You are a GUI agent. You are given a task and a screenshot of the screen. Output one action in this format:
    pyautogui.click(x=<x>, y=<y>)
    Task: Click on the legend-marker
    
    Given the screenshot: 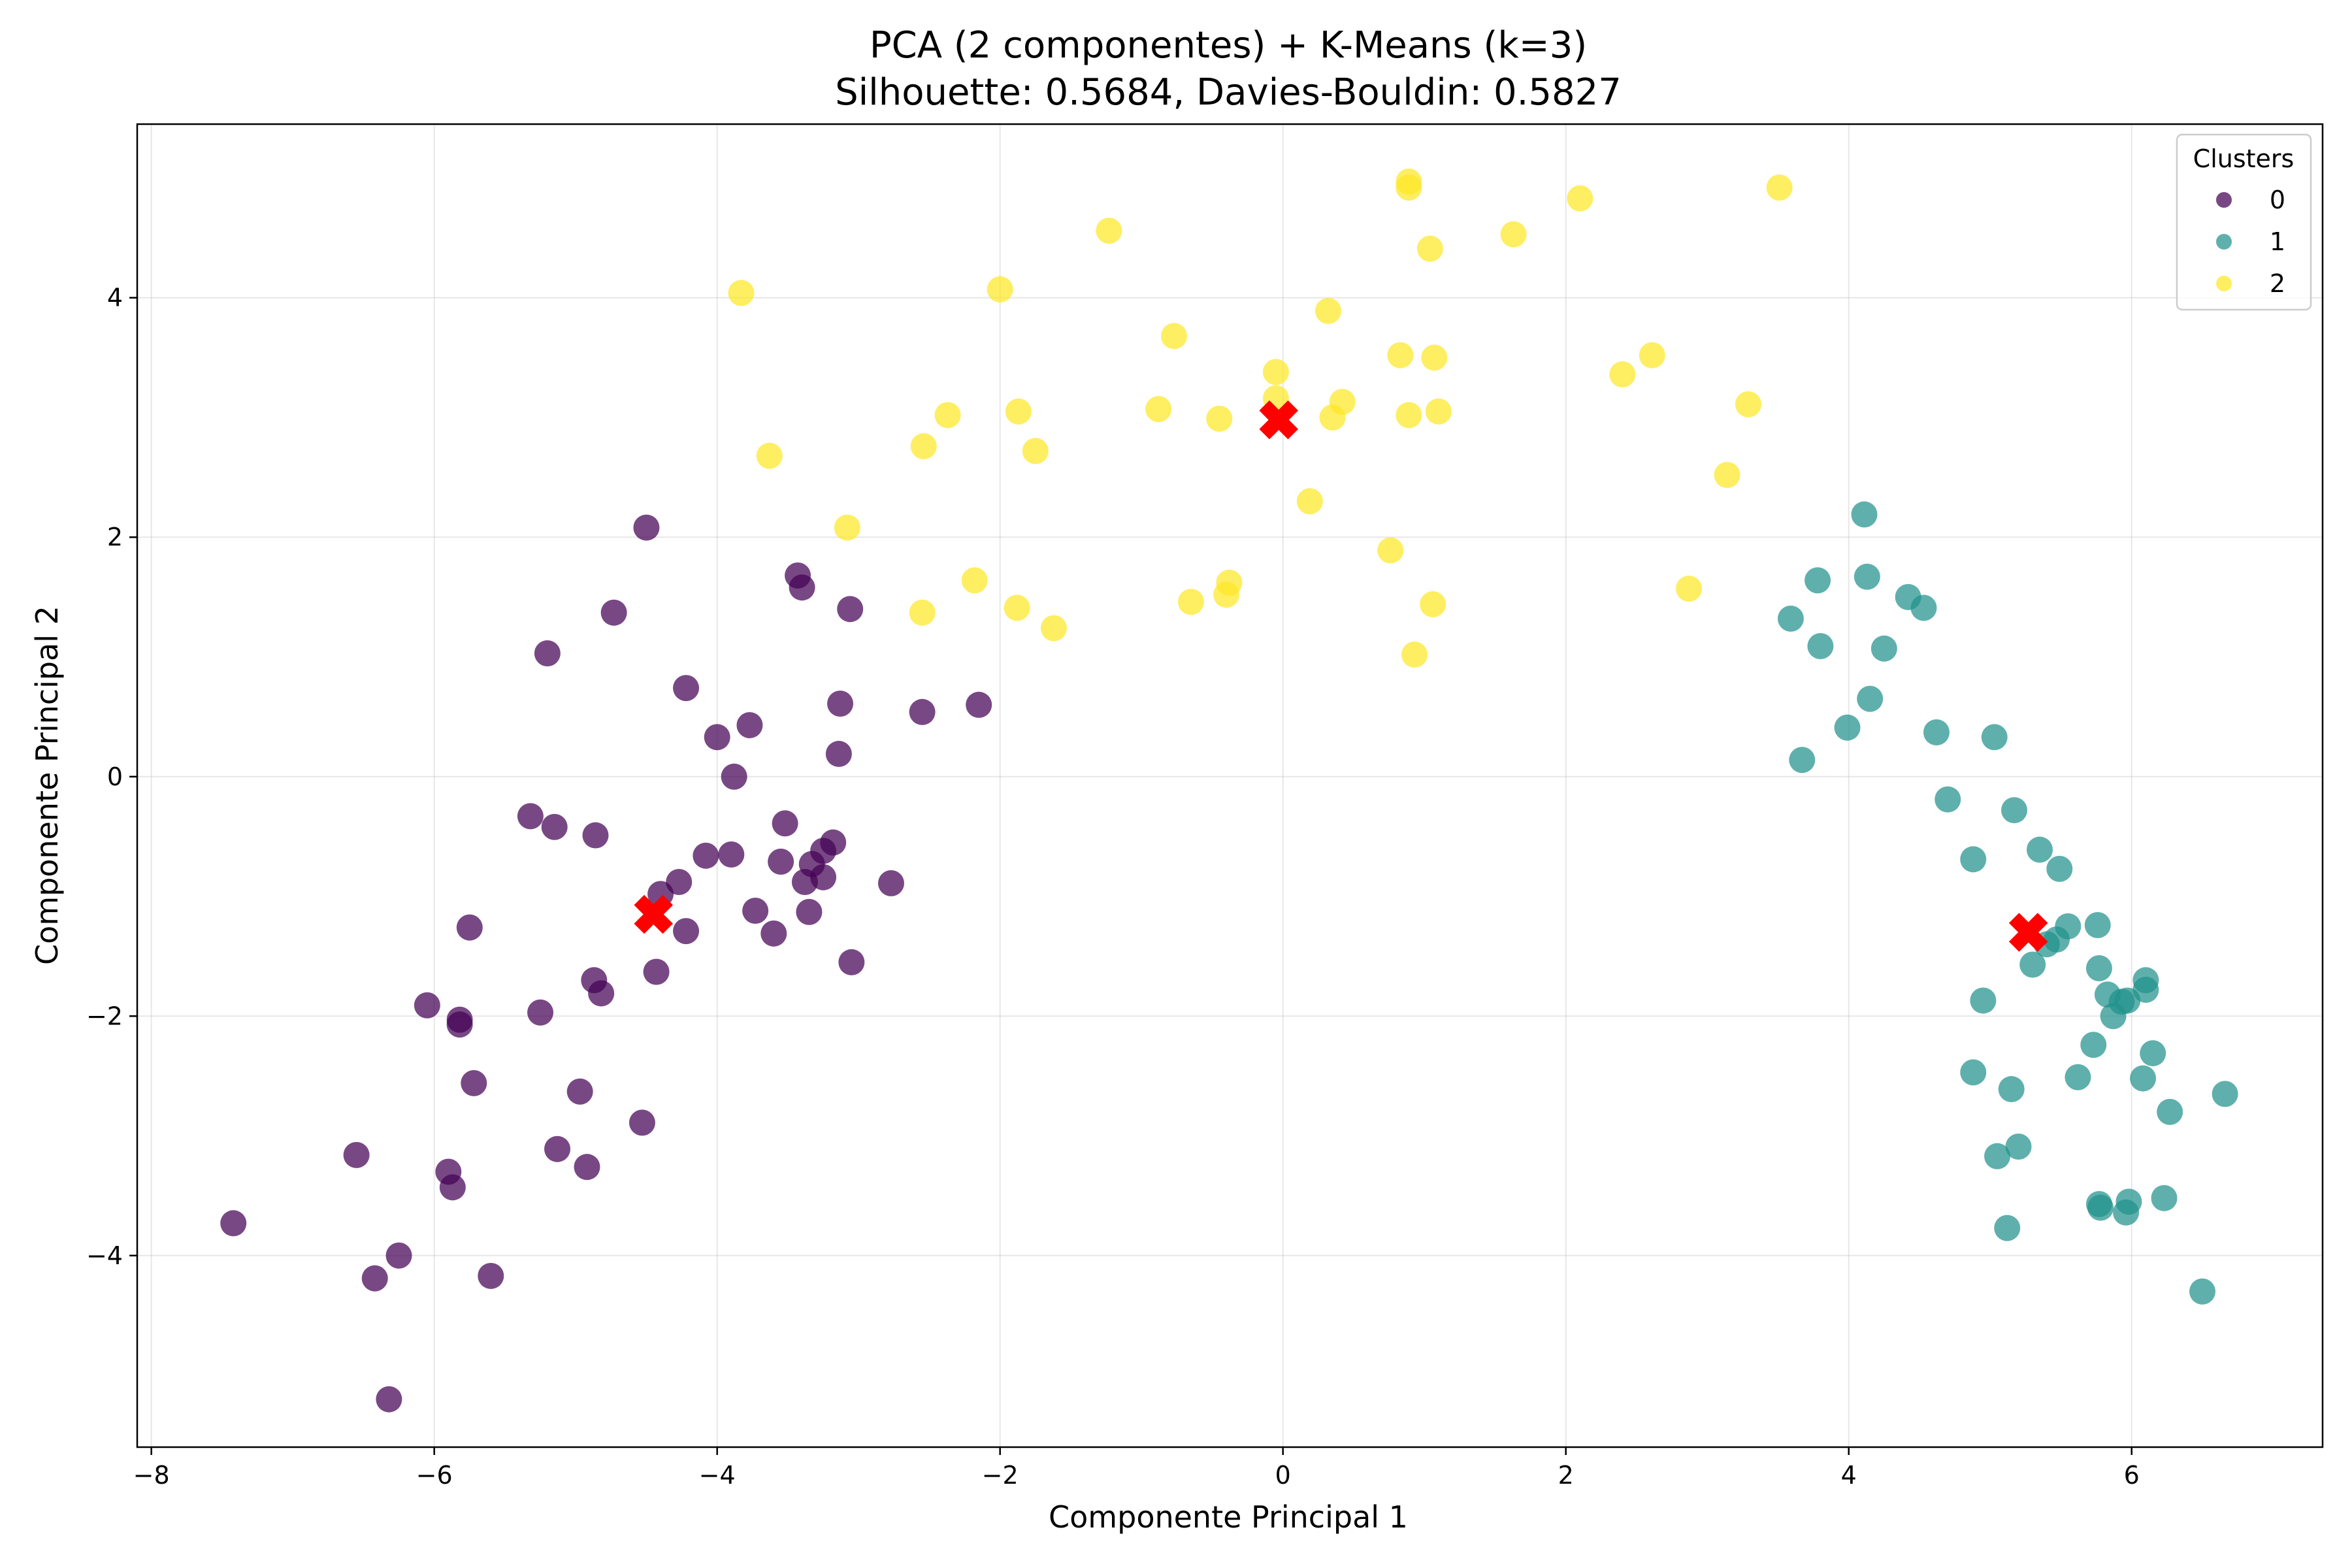 What is the action you would take?
    pyautogui.click(x=2224, y=283)
    